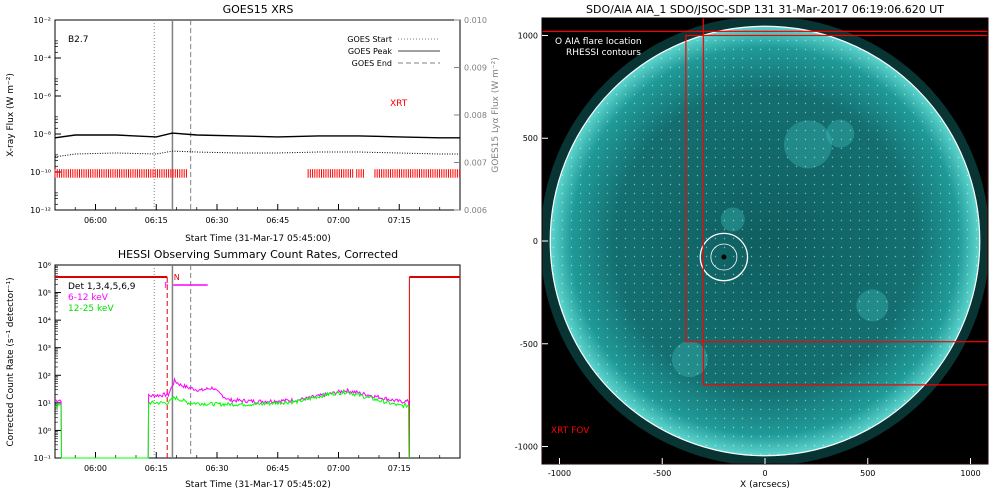 The image size is (1000, 500). What do you see at coordinates (44, 403) in the screenshot?
I see `hessi-y-tick-label: 10¹` at bounding box center [44, 403].